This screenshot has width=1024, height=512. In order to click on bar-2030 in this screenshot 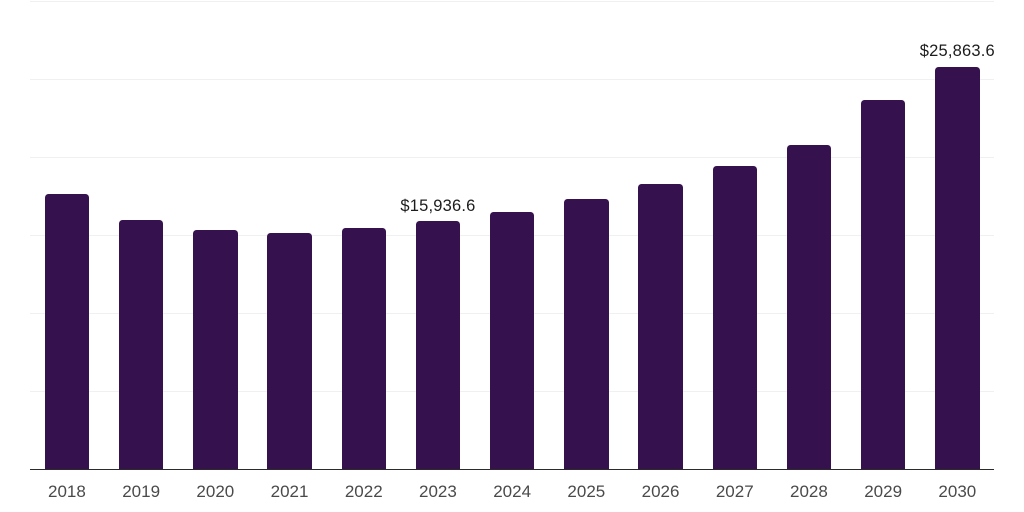, I will do `click(957, 268)`.